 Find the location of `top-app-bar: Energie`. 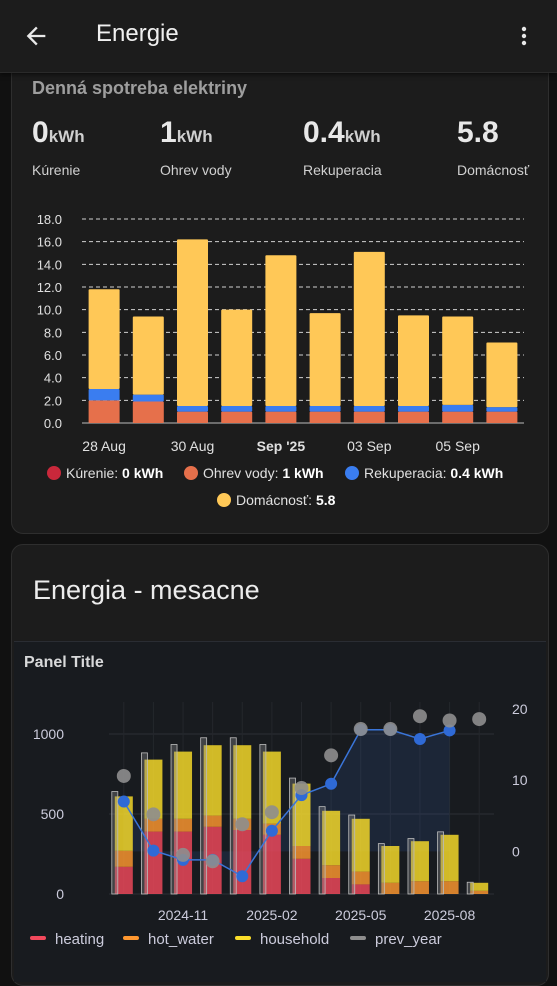

top-app-bar: Energie is located at coordinates (278, 36).